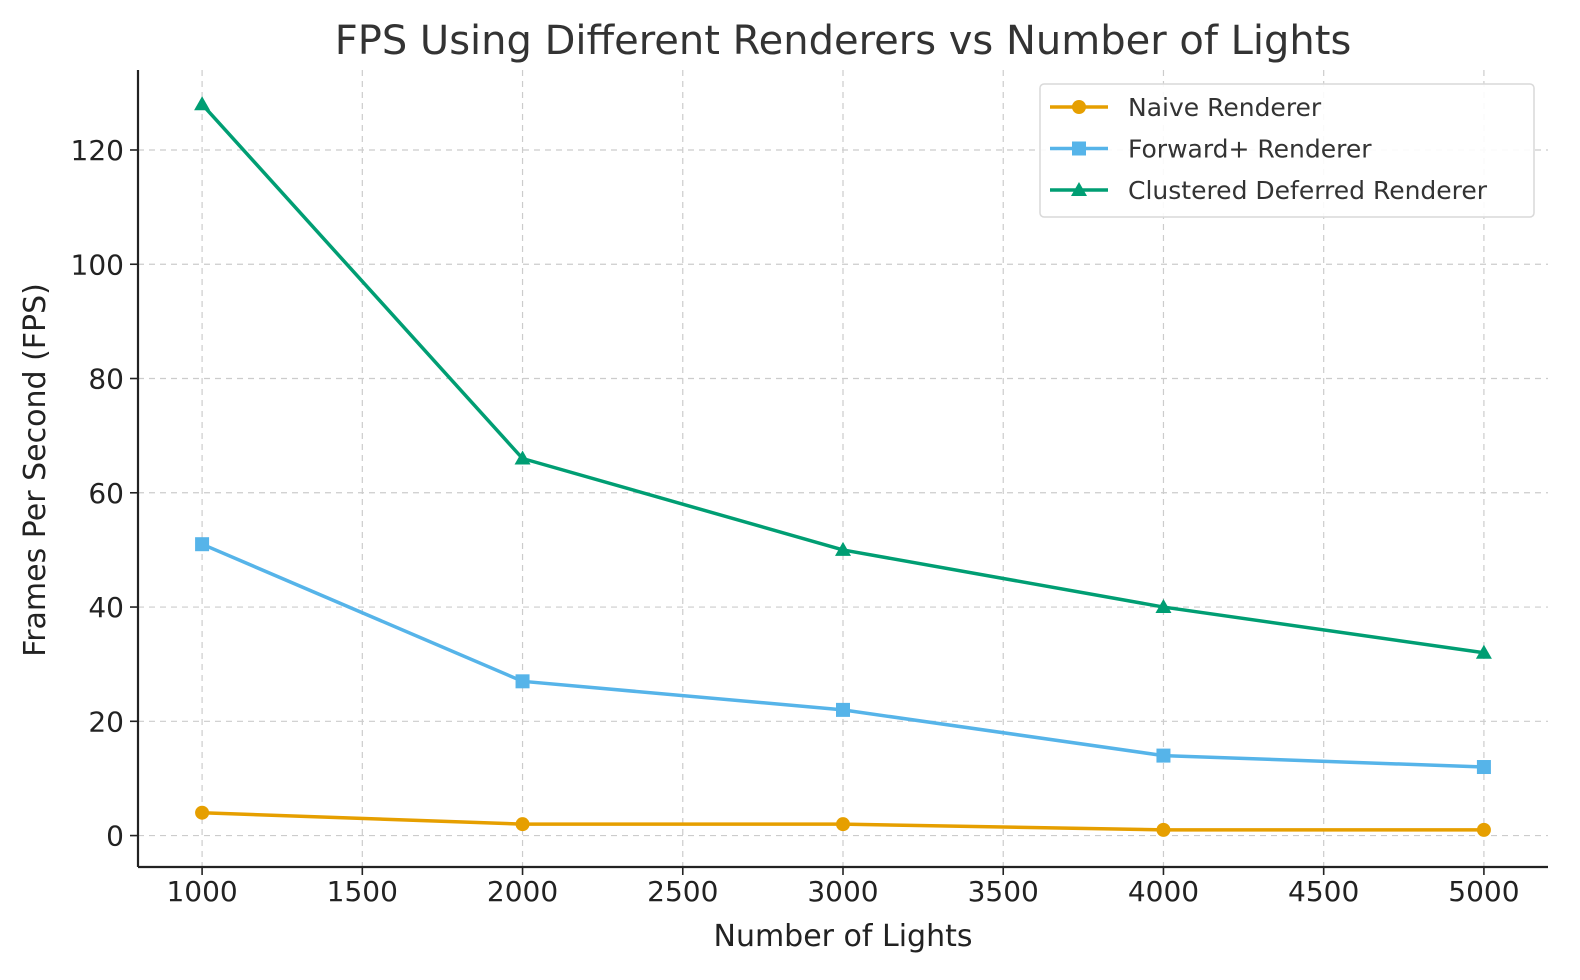 The width and height of the screenshot is (1580, 980). Describe the element at coordinates (106, 607) in the screenshot. I see `y-tick-label: 40` at that location.